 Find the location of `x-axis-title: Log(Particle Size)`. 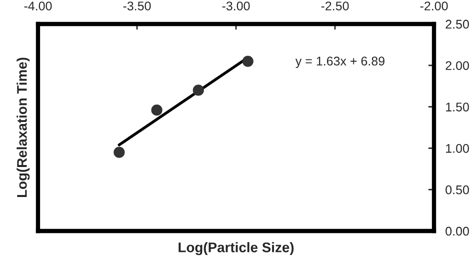

x-axis-title: Log(Particle Size) is located at coordinates (236, 249).